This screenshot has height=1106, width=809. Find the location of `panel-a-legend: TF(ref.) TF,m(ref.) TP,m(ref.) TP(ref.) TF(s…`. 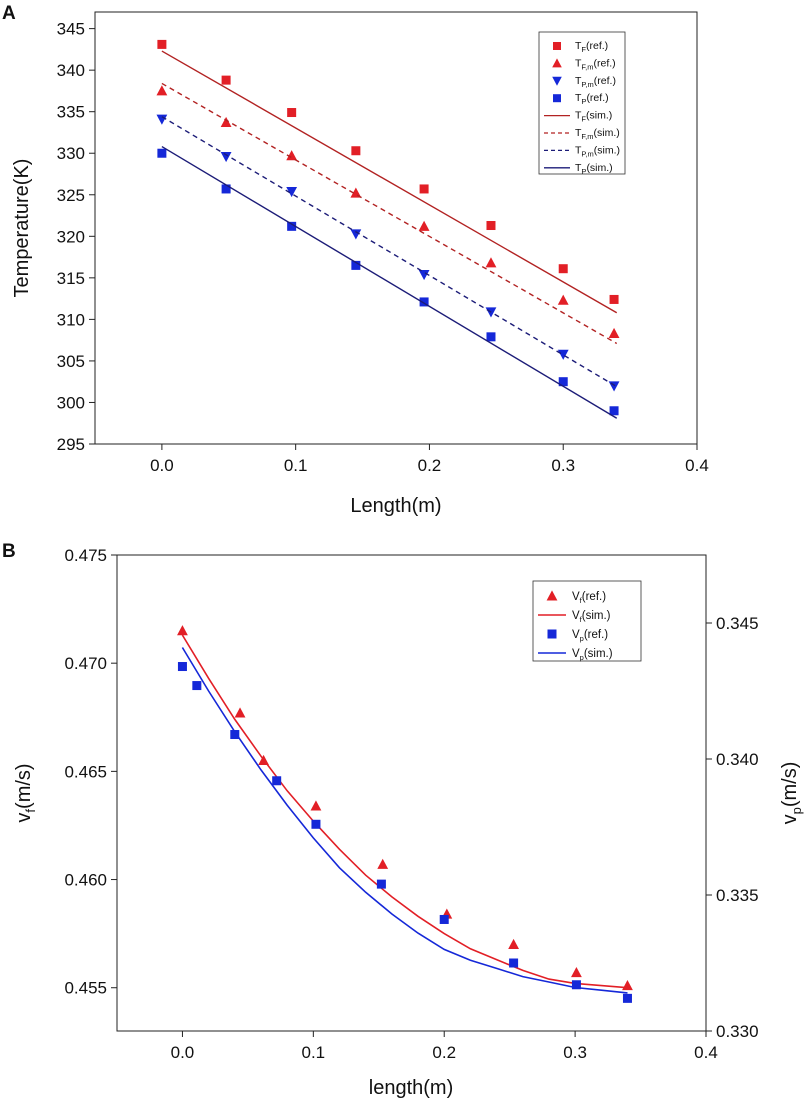

panel-a-legend: TF(ref.) TF,m(ref.) TP,m(ref.) TP(ref.) TF(s… is located at coordinates (582, 103).